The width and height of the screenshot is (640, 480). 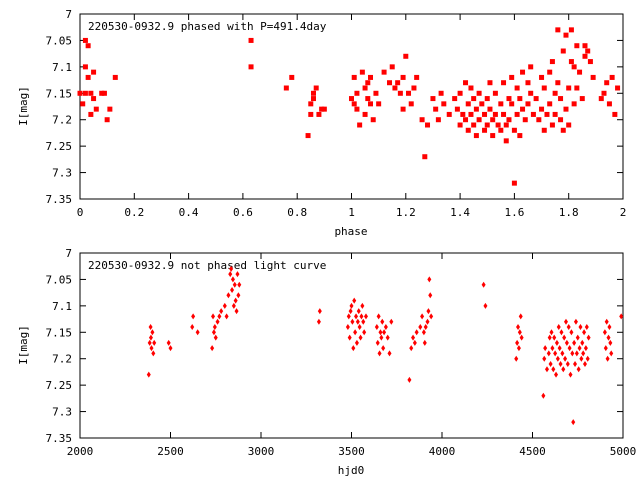 I want to click on x-tick-label: 5000, so click(x=623, y=451).